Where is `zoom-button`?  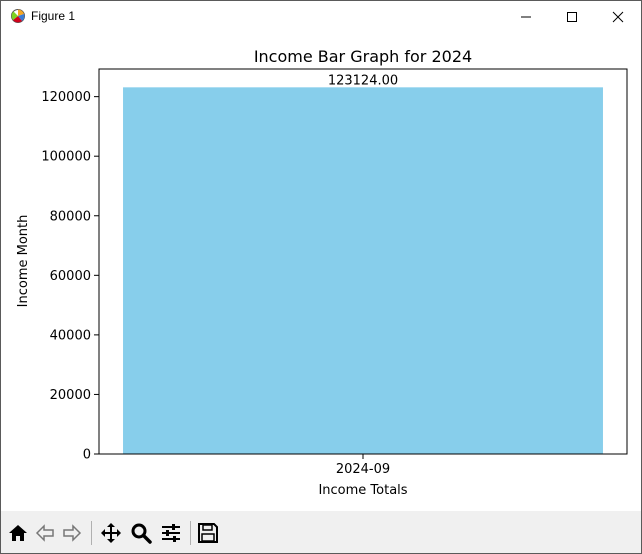 zoom-button is located at coordinates (141, 533).